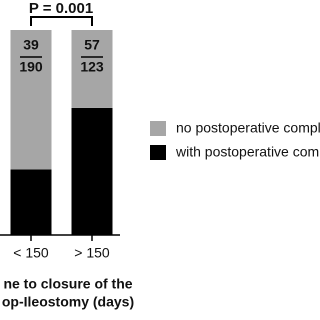 This screenshot has height=320, width=320. I want to click on bracket, so click(61, 21).